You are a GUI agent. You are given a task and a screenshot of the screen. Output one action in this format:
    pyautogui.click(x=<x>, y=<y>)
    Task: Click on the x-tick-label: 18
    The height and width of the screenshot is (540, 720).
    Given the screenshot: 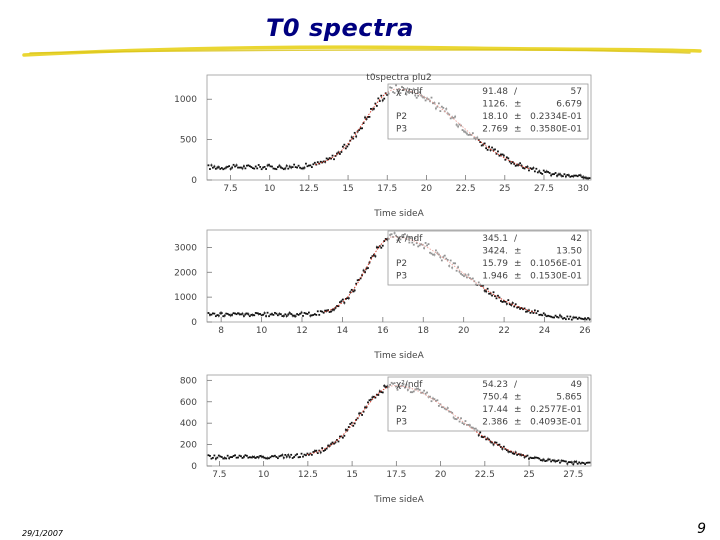 What is the action you would take?
    pyautogui.click(x=424, y=331)
    